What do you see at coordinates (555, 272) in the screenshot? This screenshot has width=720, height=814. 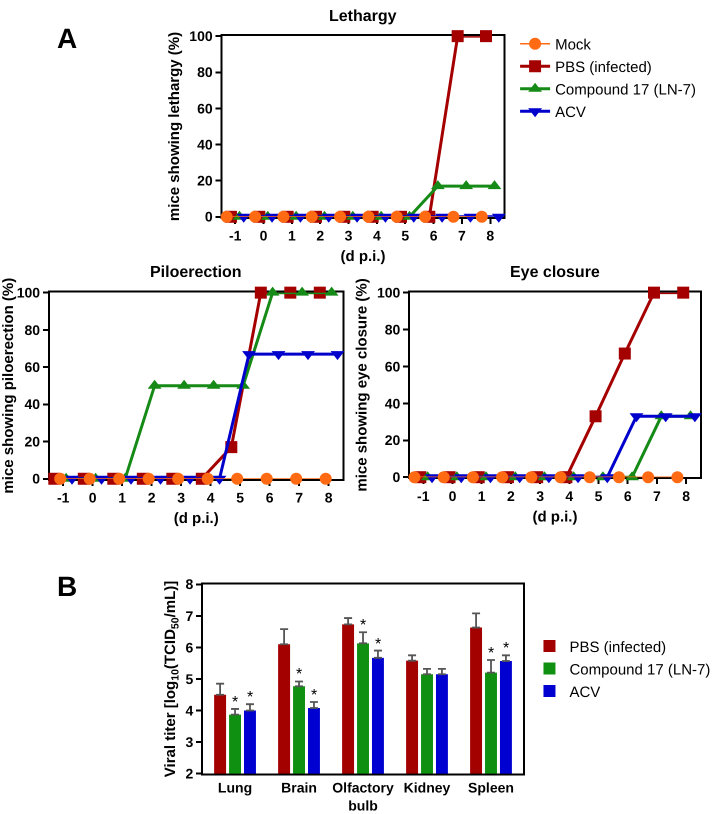 I see `chart-title: Eye closure` at bounding box center [555, 272].